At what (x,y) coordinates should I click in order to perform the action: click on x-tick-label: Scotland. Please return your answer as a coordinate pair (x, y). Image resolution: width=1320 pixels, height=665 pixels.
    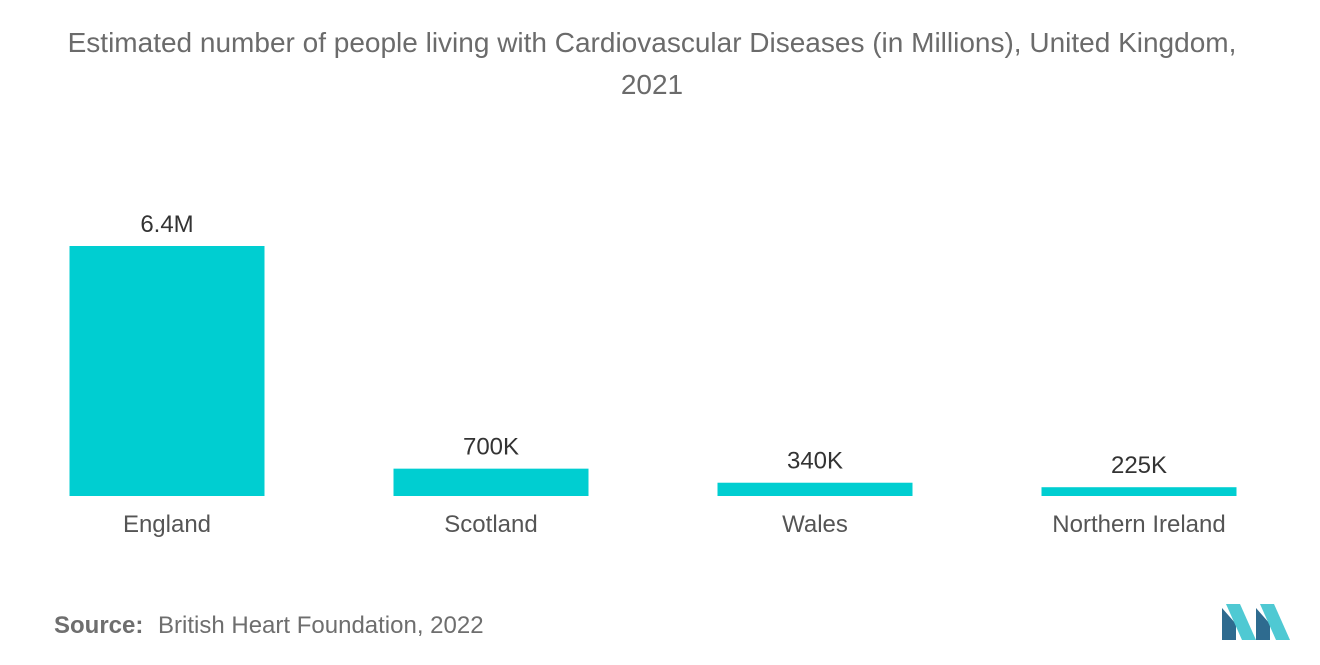
    Looking at the image, I should click on (490, 524).